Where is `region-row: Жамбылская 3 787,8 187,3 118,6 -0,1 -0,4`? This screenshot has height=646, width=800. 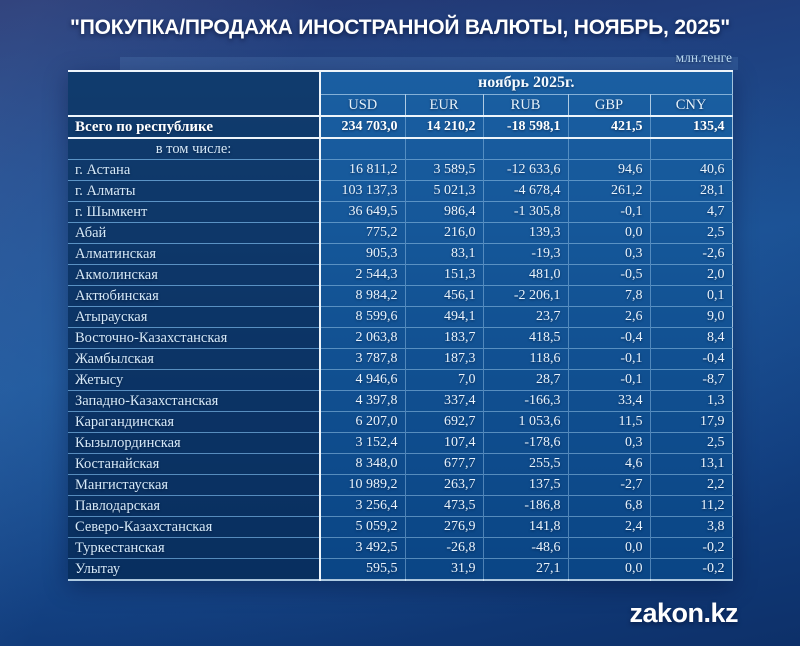 region-row: Жамбылская 3 787,8 187,3 118,6 -0,1 -0,4 is located at coordinates (400, 359).